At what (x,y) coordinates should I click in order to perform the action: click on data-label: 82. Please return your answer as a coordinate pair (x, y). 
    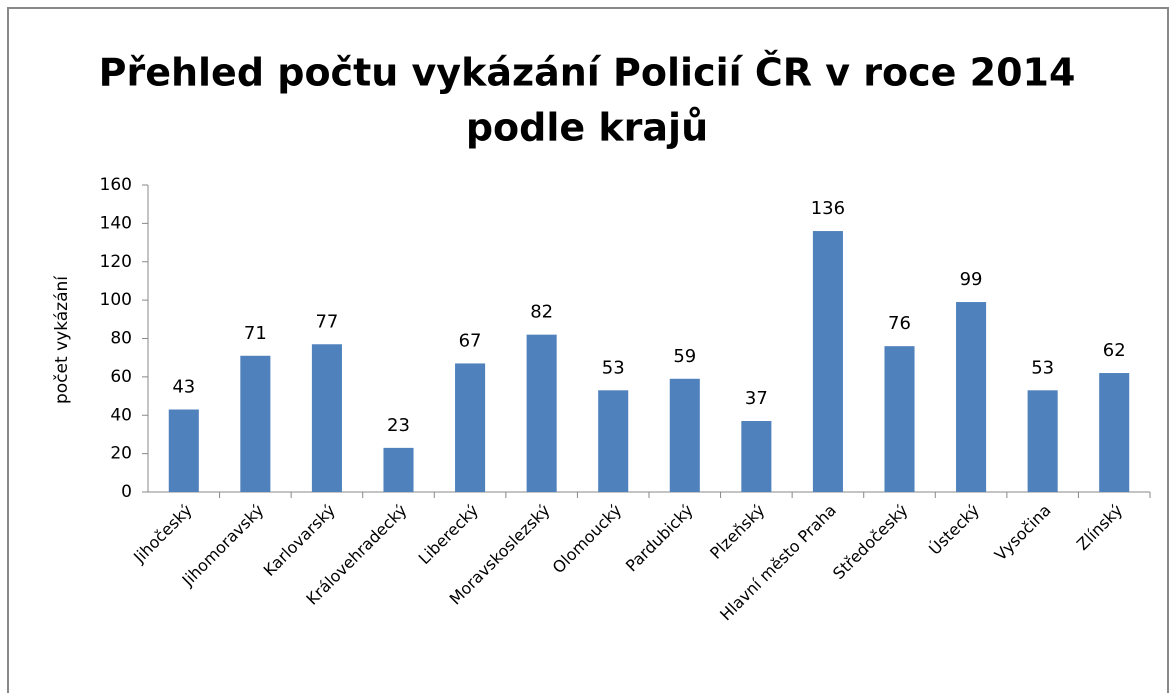
    Looking at the image, I should click on (541, 312).